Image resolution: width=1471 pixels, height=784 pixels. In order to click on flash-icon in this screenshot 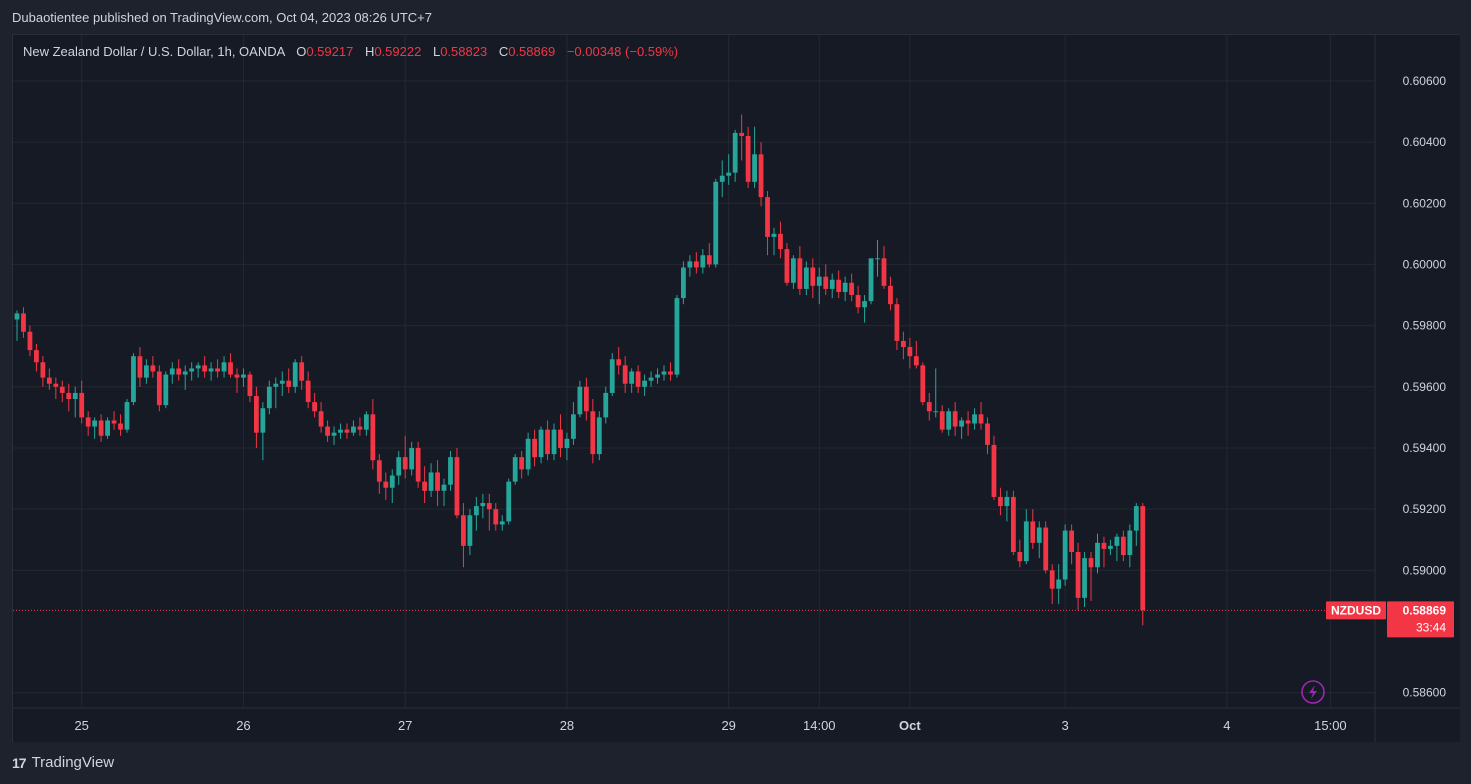, I will do `click(1313, 692)`.